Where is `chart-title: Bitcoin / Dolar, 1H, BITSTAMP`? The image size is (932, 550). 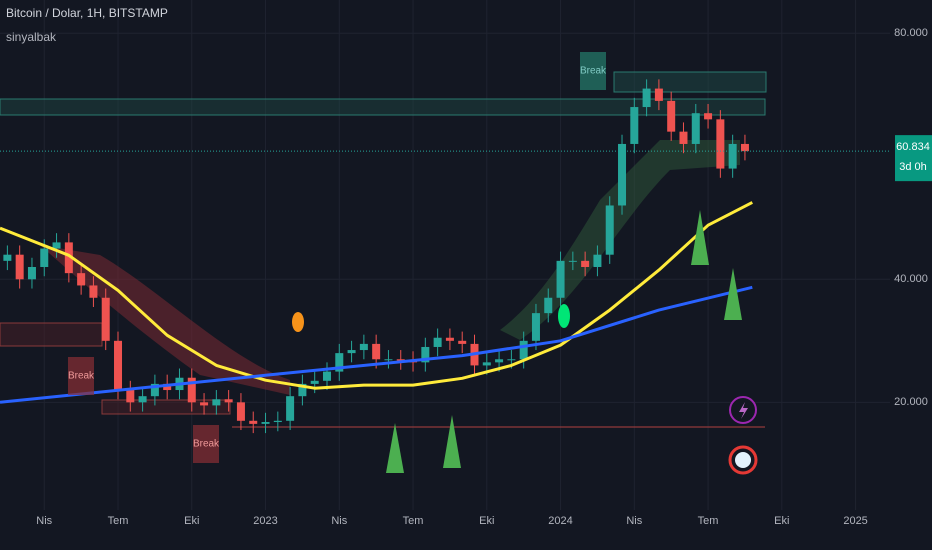 chart-title: Bitcoin / Dolar, 1H, BITSTAMP is located at coordinates (87, 13).